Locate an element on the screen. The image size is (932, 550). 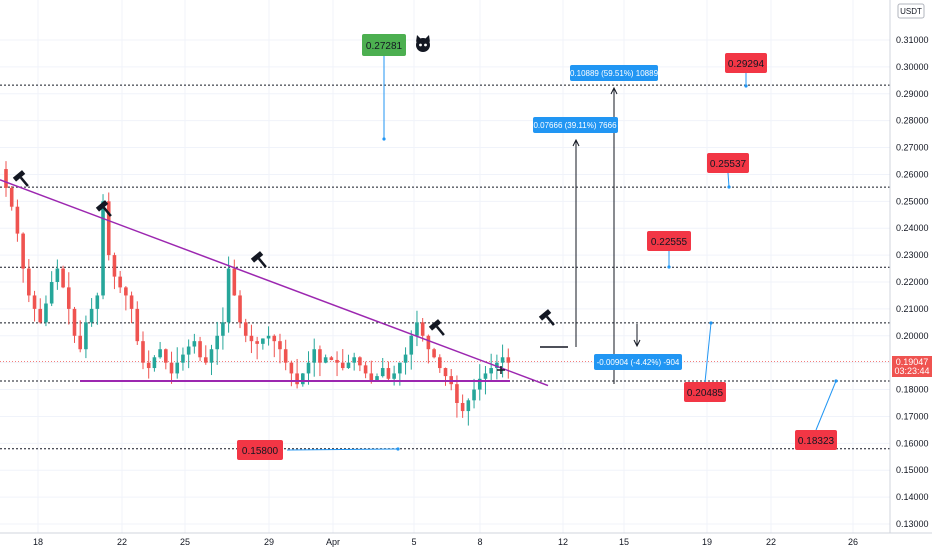
price-tick-label: 0.31000 is located at coordinates (912, 40).